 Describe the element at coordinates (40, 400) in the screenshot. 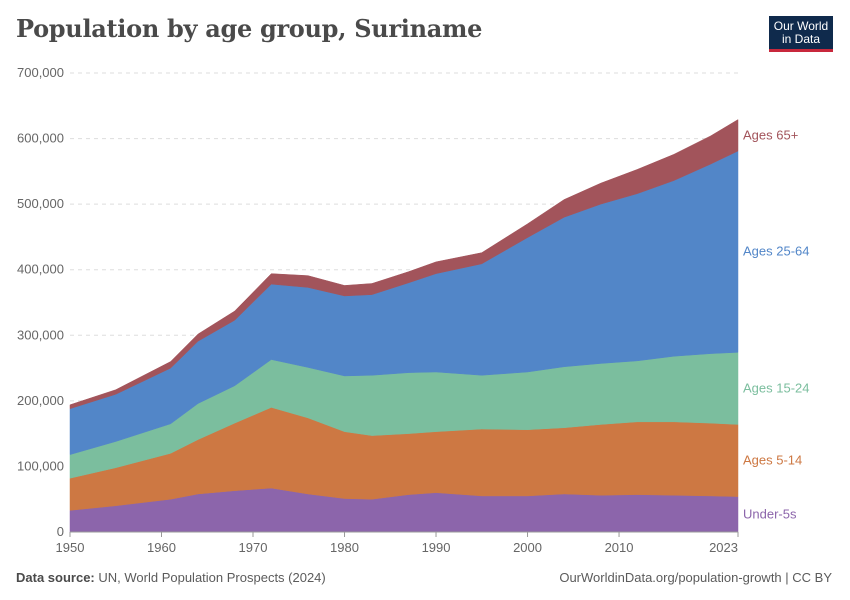

I see `y-tick-label: 200,000` at that location.